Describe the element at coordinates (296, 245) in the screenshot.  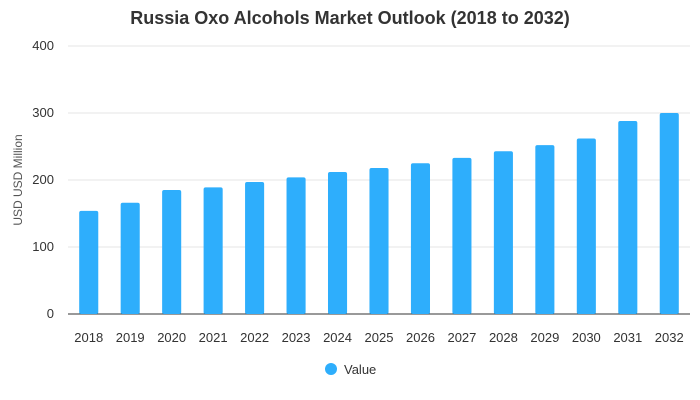
I see `bar-2023` at that location.